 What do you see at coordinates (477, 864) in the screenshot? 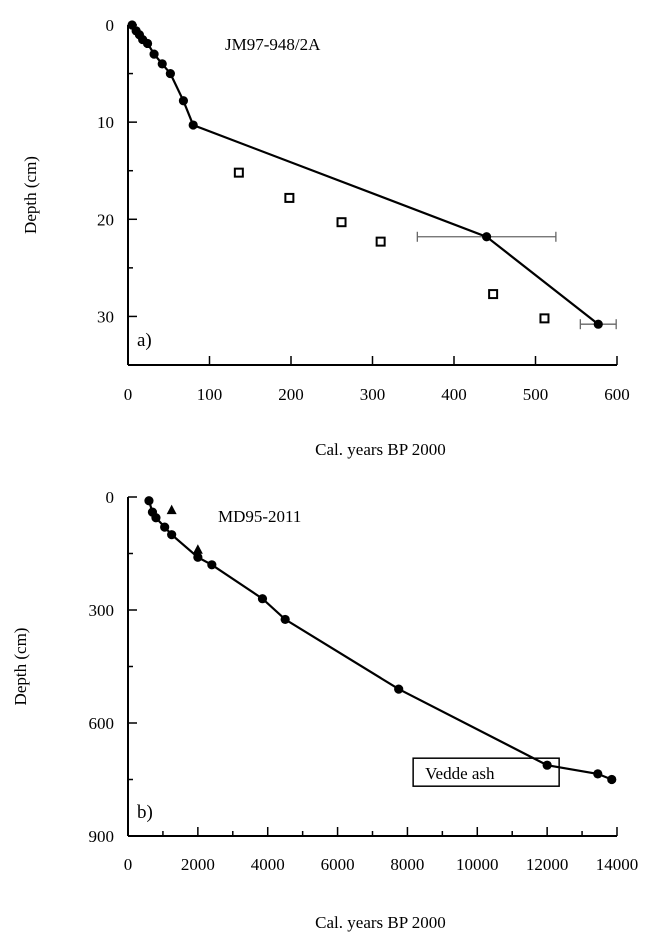
I see `x-tick-label: 10000` at bounding box center [477, 864].